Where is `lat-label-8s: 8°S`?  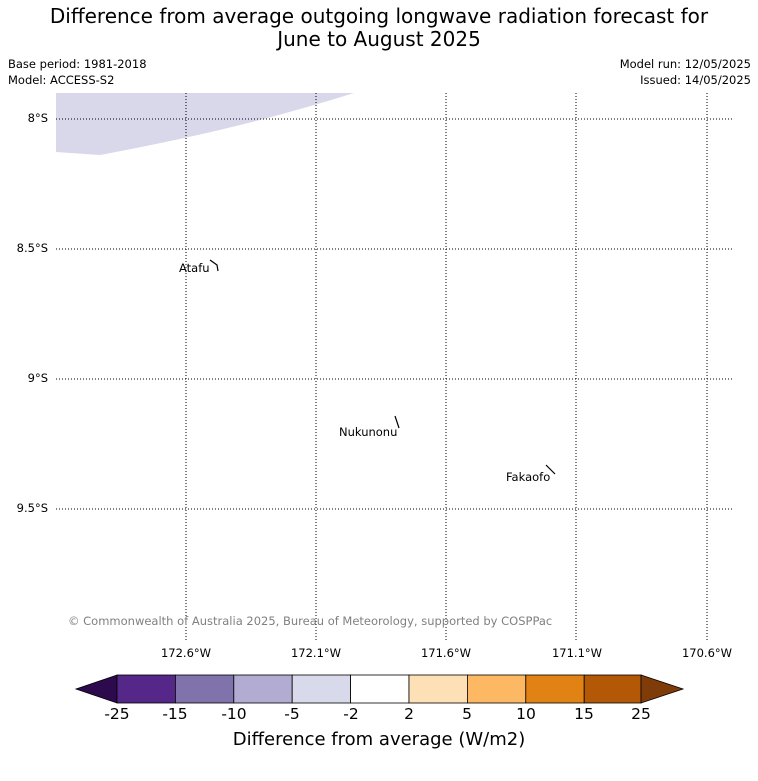
lat-label-8s: 8°S is located at coordinates (37, 118).